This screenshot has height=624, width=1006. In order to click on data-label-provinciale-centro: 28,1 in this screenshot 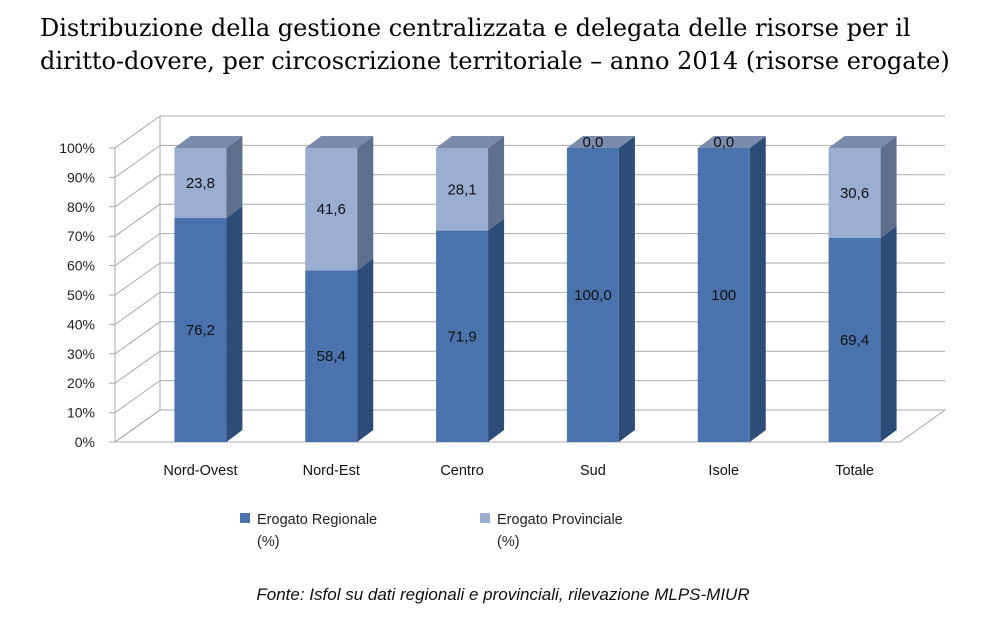, I will do `click(461, 189)`.